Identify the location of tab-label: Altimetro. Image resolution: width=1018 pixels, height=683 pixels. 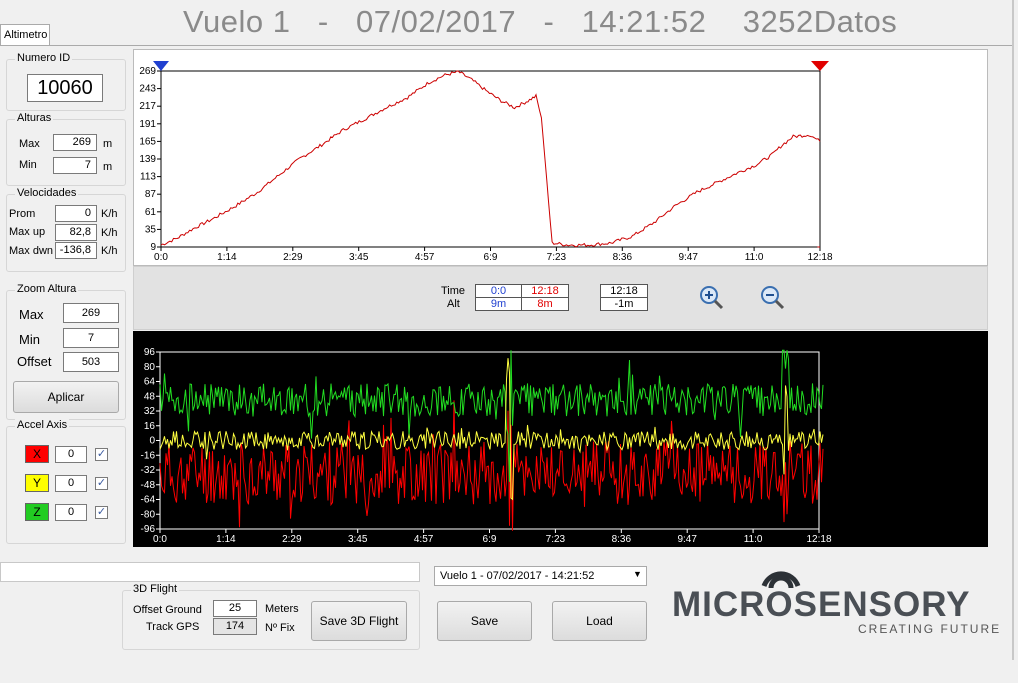
(26, 35).